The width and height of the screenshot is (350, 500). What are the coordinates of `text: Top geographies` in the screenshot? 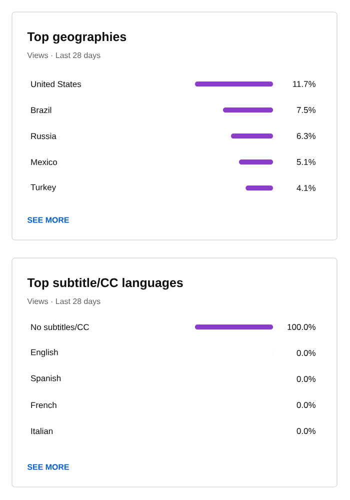 It's located at (76, 38).